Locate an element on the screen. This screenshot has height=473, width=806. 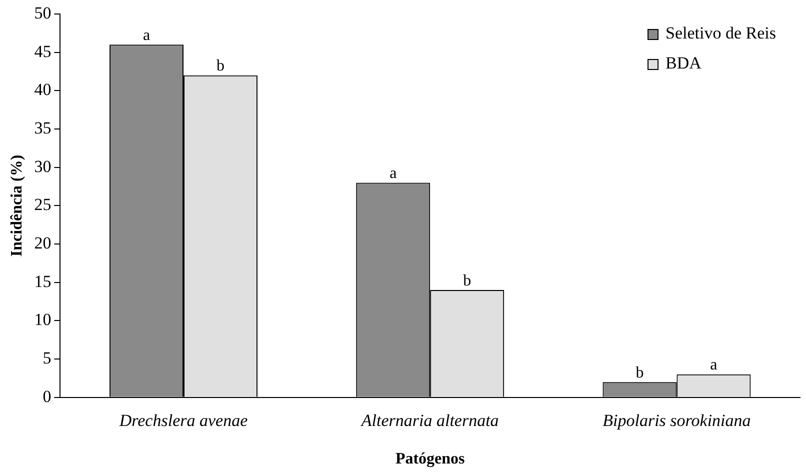
y-tick-label: 15 is located at coordinates (43, 281).